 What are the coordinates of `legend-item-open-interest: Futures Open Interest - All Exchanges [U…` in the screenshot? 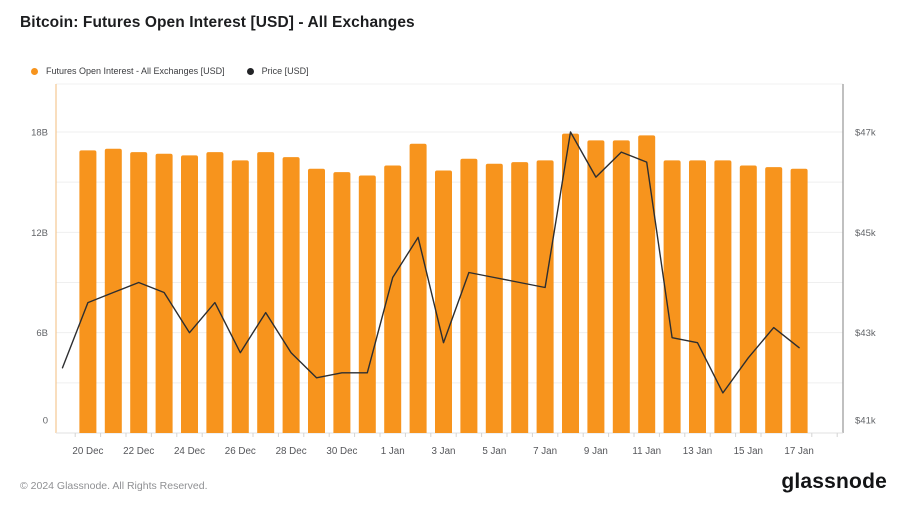 It's located at (128, 71).